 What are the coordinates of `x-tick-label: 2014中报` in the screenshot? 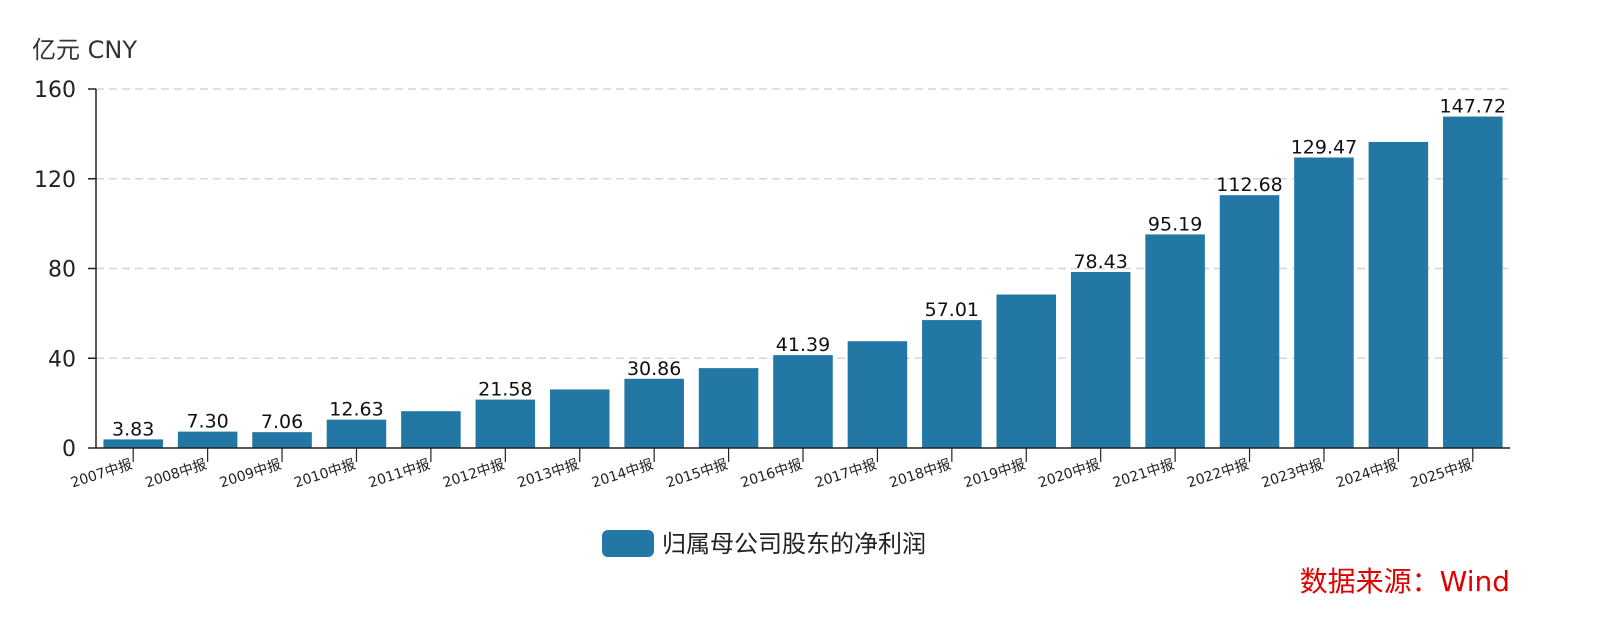 It's located at (622, 474).